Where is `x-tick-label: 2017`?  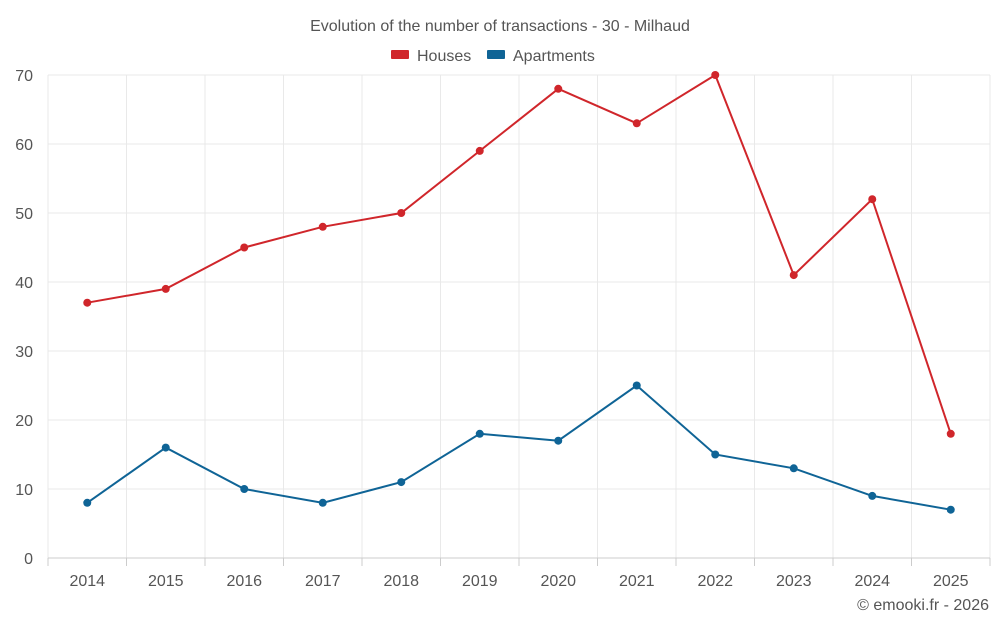
x-tick-label: 2017 is located at coordinates (323, 581).